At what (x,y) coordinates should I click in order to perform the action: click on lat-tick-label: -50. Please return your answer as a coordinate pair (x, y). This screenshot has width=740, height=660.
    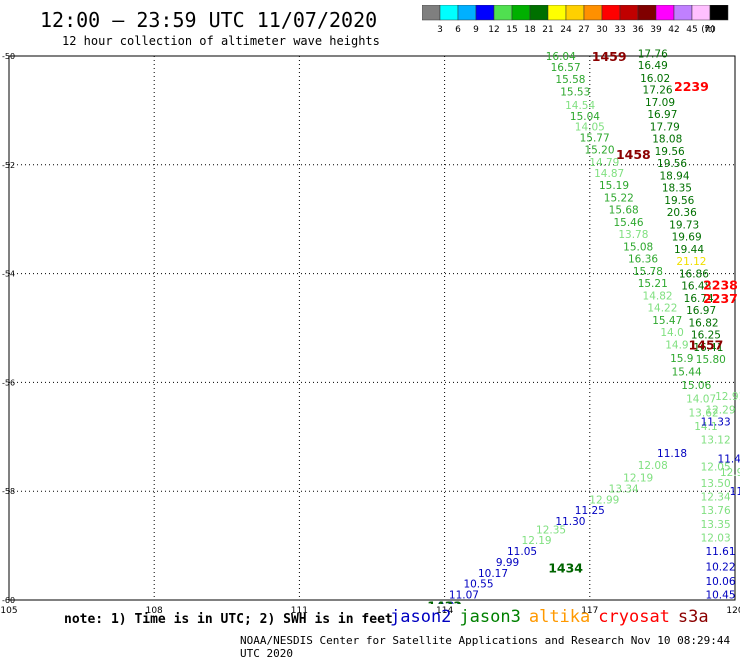
    Looking at the image, I should click on (8, 56).